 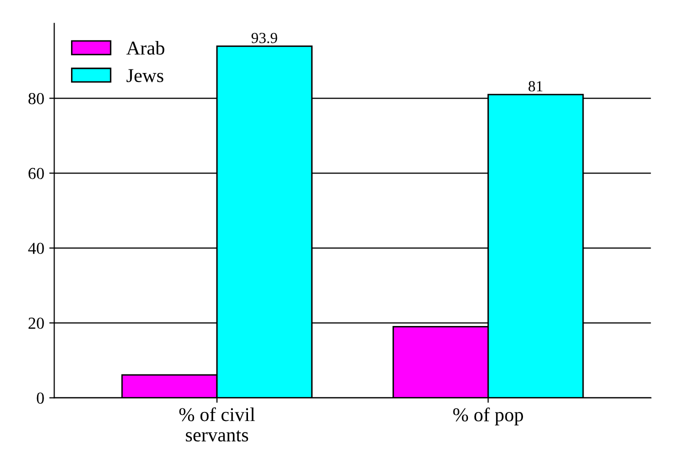 What do you see at coordinates (535, 86) in the screenshot?
I see `data-label: 81` at bounding box center [535, 86].